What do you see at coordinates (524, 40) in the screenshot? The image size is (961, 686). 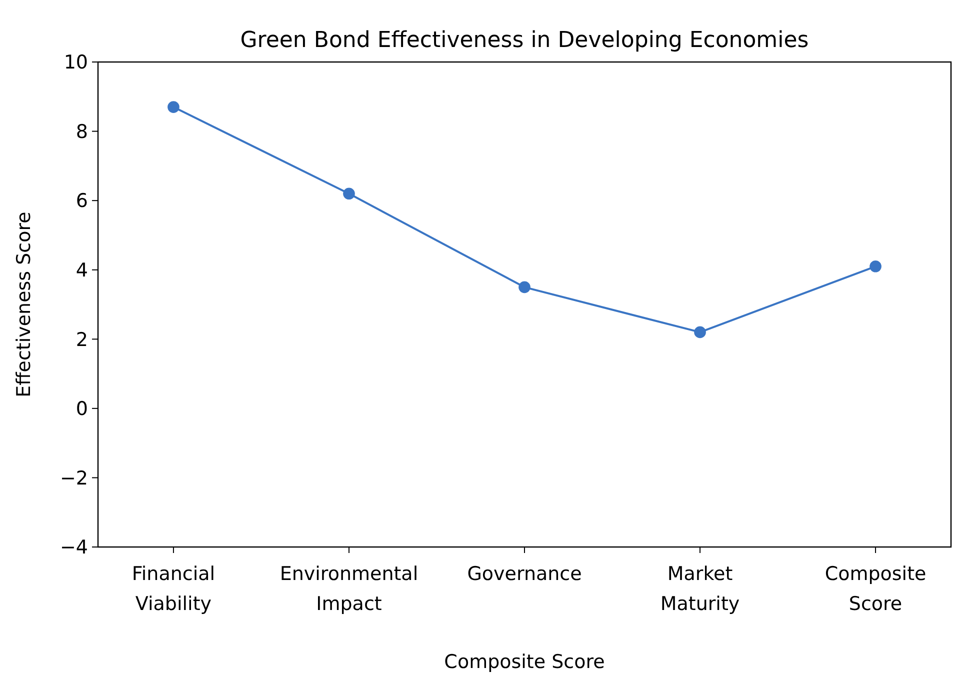 I see `chart-title: Green Bond Effectiveness in Developing Economies` at bounding box center [524, 40].